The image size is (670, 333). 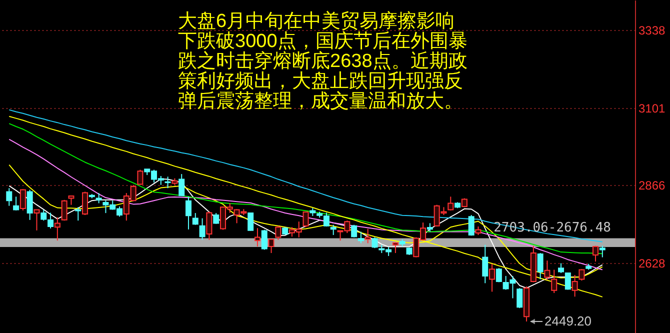 I want to click on annotation: 2449.20, so click(x=568, y=320).